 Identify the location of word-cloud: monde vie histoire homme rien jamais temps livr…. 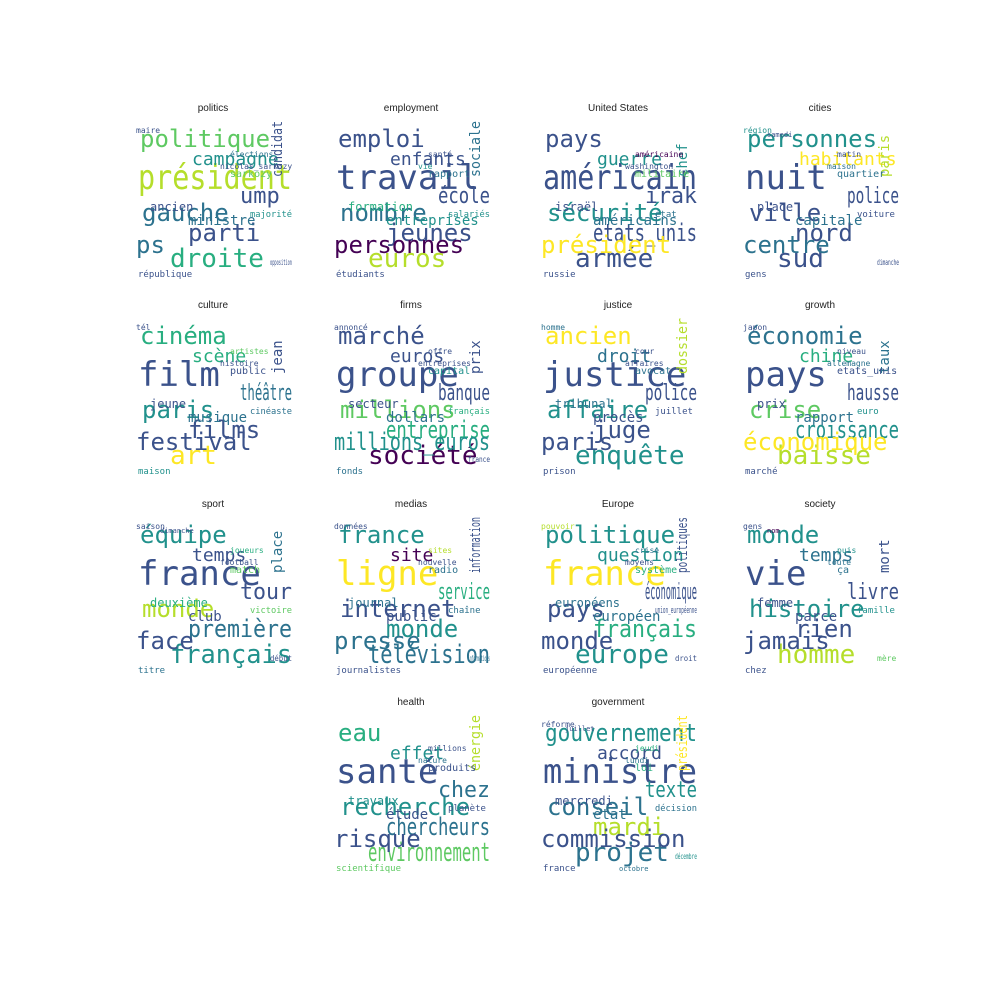
(820, 596).